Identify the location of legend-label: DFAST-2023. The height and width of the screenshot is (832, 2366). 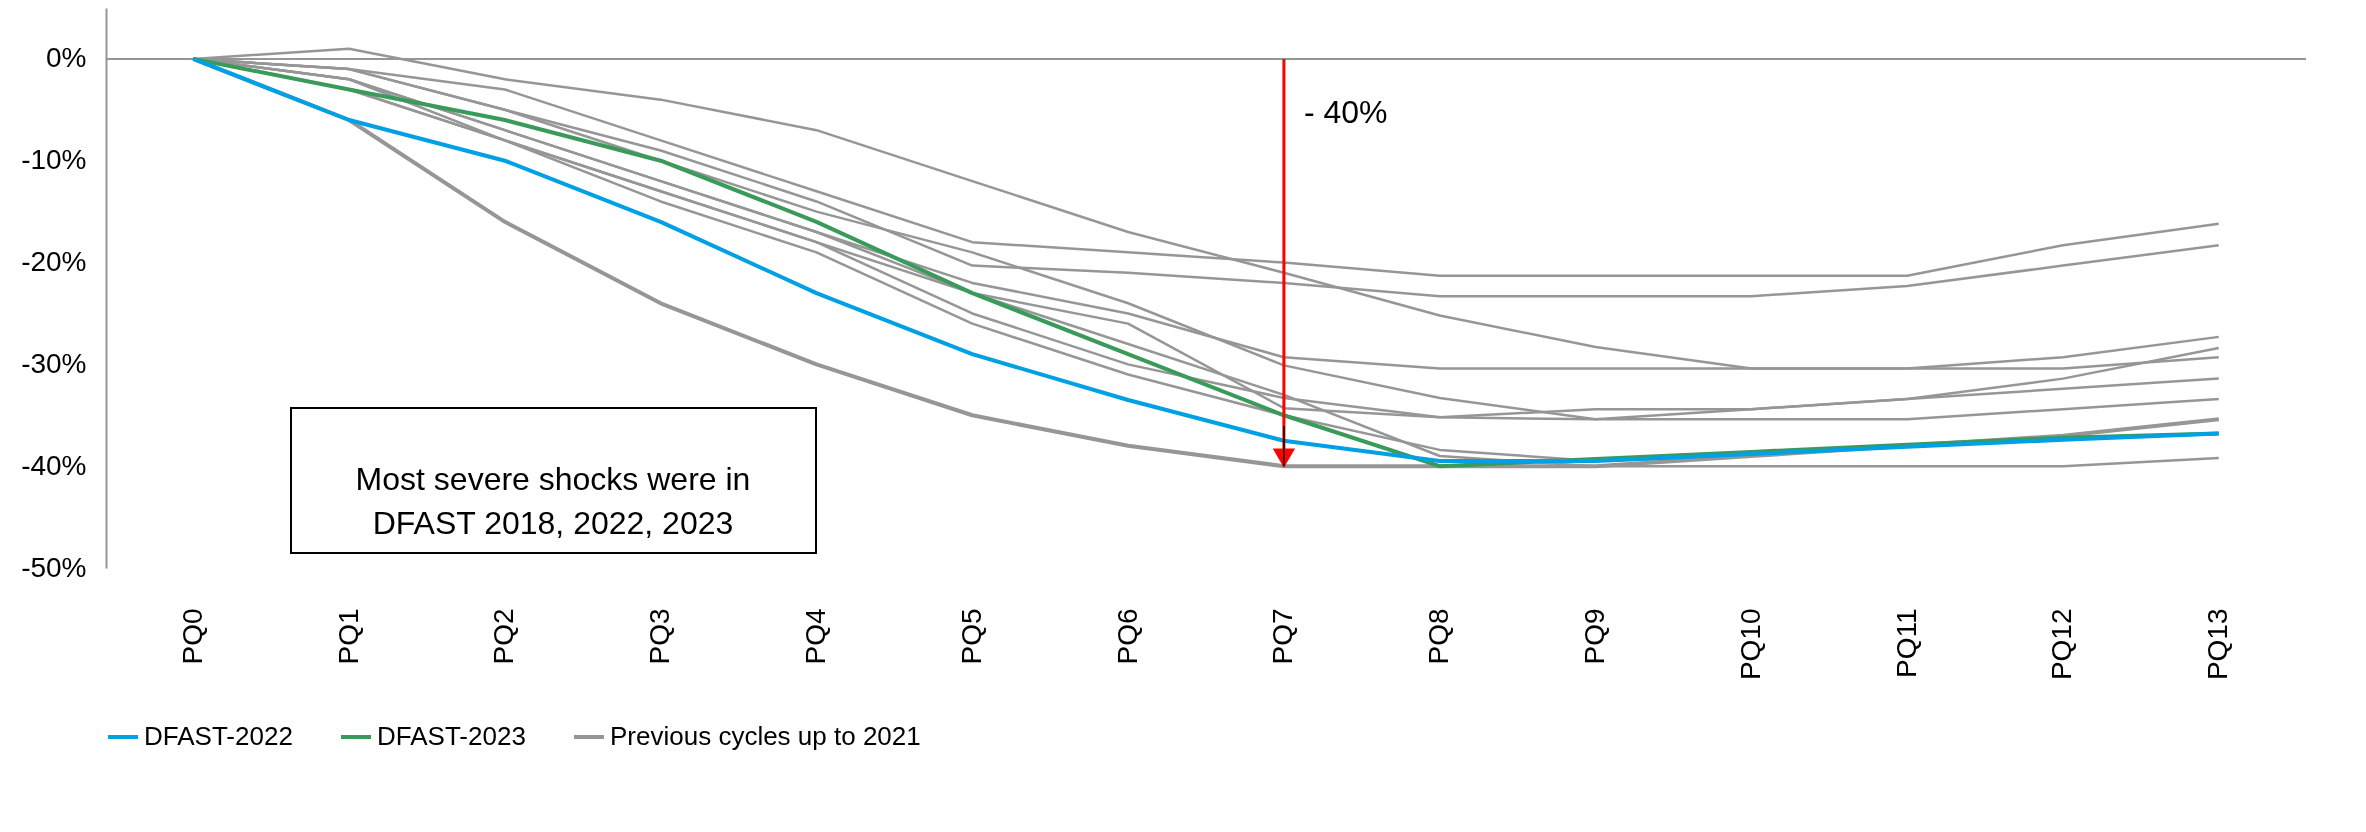
(451, 736).